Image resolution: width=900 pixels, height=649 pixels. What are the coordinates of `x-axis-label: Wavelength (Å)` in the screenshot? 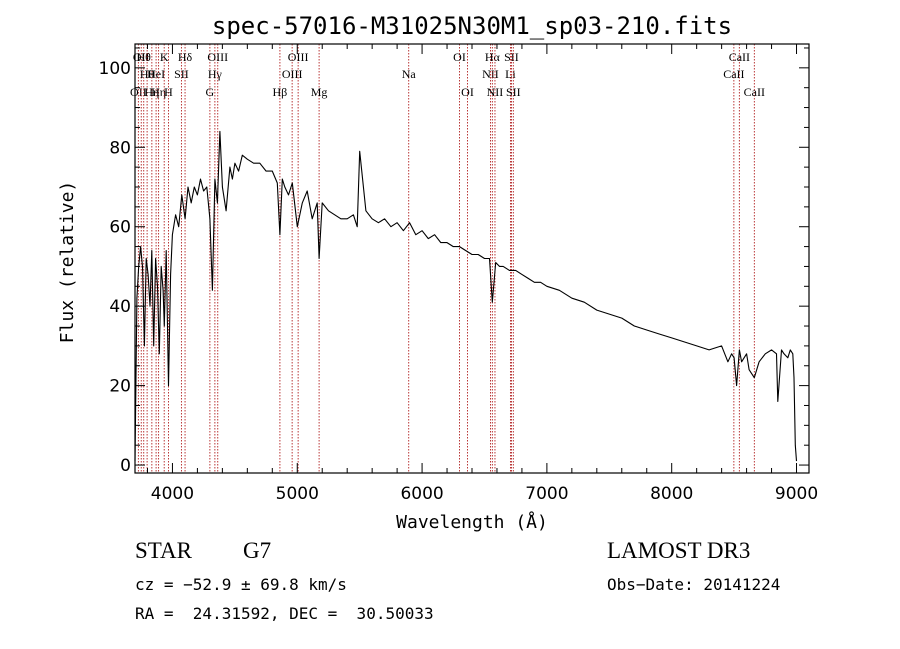 It's located at (472, 522).